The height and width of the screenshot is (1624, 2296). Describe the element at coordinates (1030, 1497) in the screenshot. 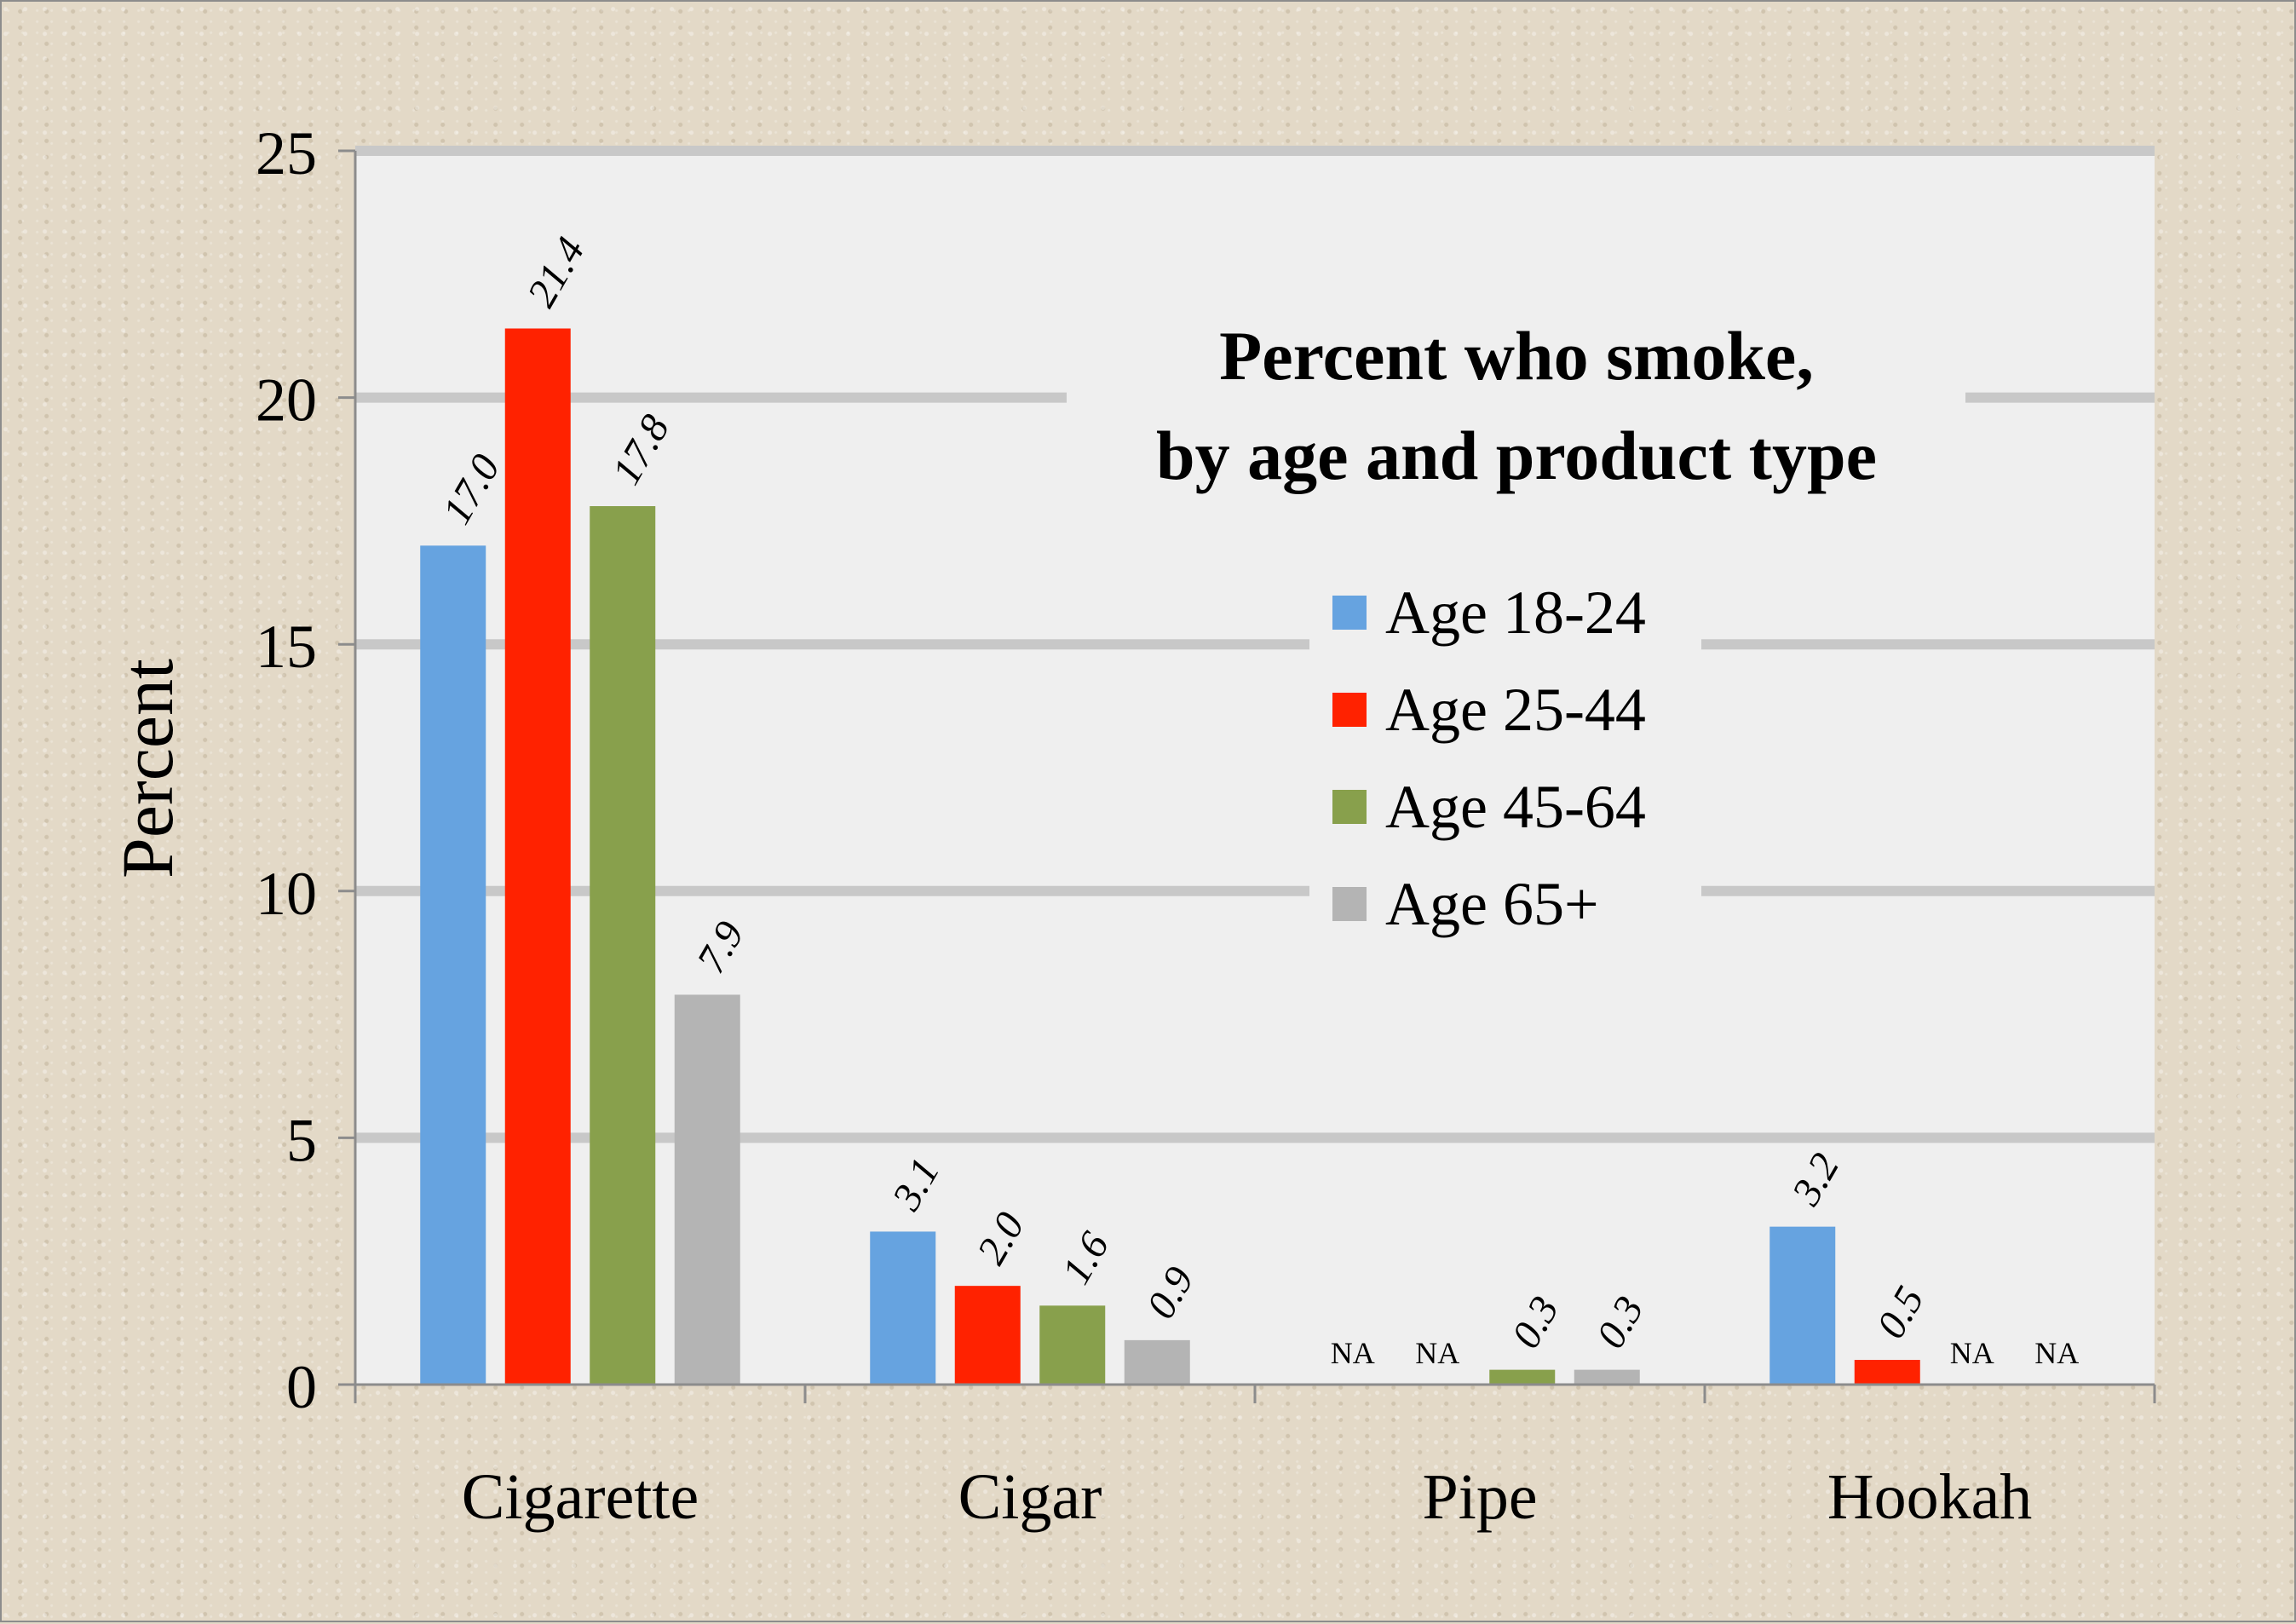

I see `category-label: Cigar` at that location.